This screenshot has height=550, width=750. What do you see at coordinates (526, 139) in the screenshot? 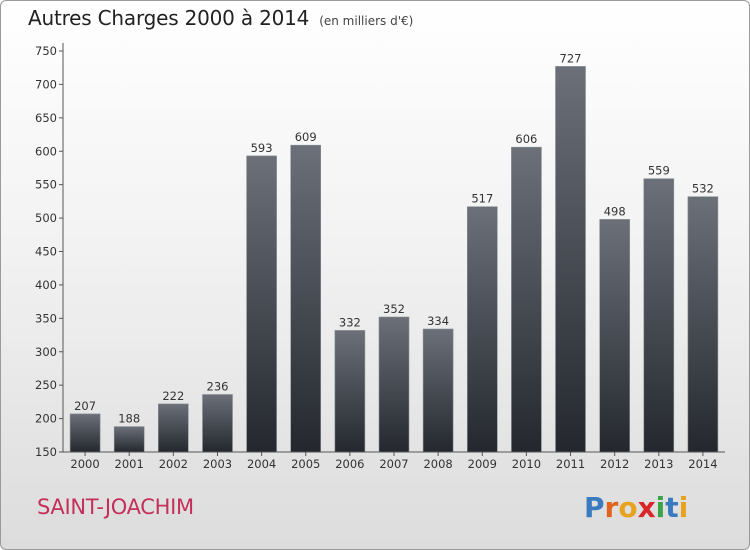
I see `value-label-2010: 606` at bounding box center [526, 139].